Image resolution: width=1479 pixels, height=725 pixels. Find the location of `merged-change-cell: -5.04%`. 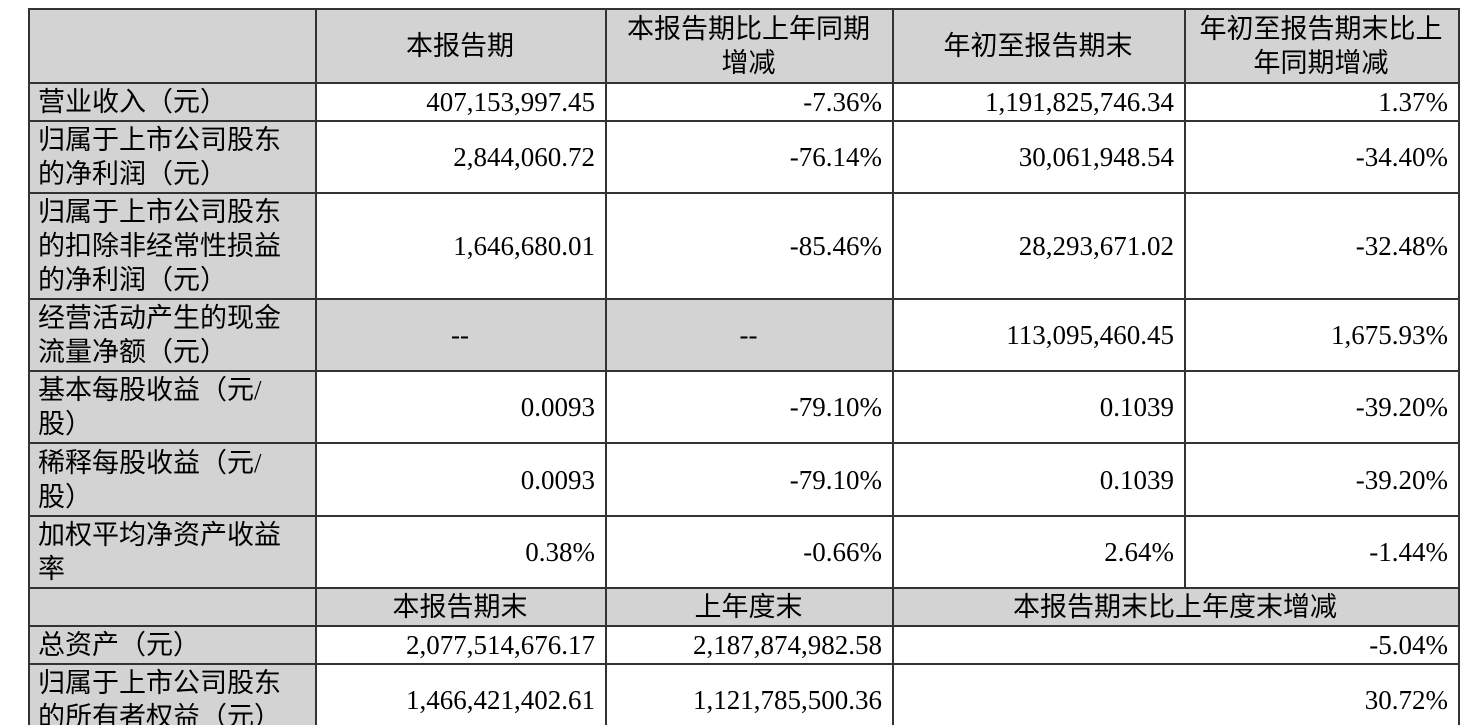

merged-change-cell: -5.04% is located at coordinates (1176, 645).